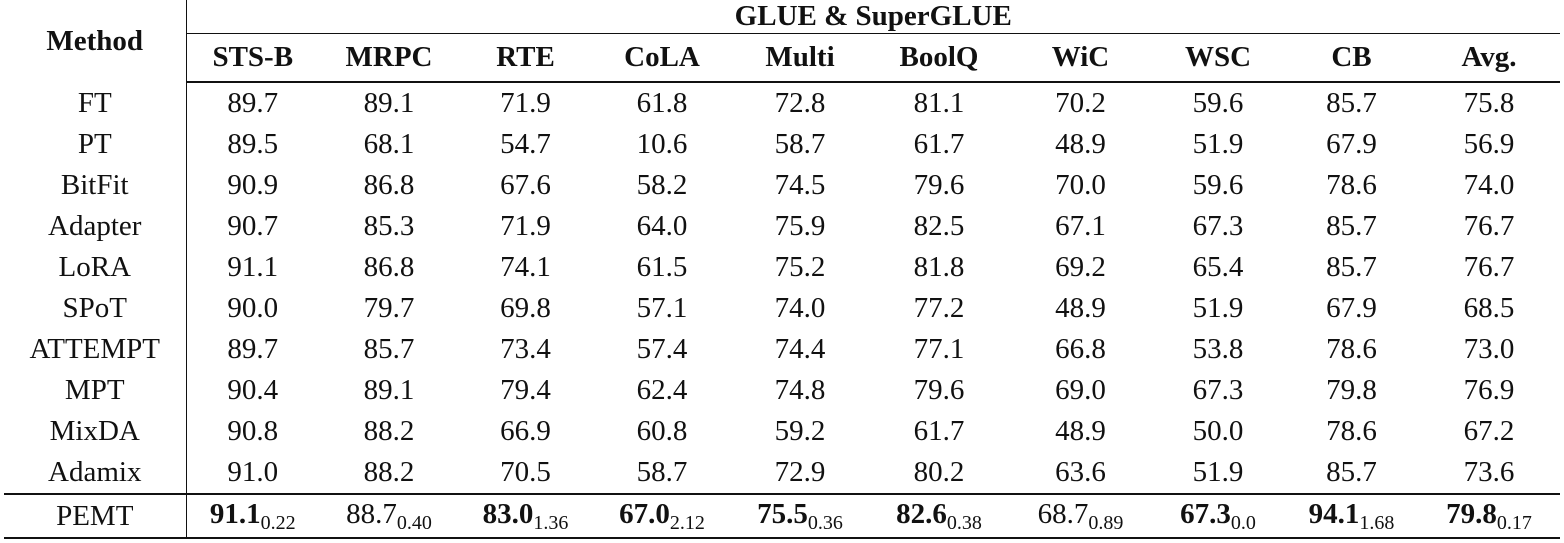 Image resolution: width=1564 pixels, height=543 pixels. Describe the element at coordinates (525, 516) in the screenshot. I see `score-cell: 83.01.36` at that location.